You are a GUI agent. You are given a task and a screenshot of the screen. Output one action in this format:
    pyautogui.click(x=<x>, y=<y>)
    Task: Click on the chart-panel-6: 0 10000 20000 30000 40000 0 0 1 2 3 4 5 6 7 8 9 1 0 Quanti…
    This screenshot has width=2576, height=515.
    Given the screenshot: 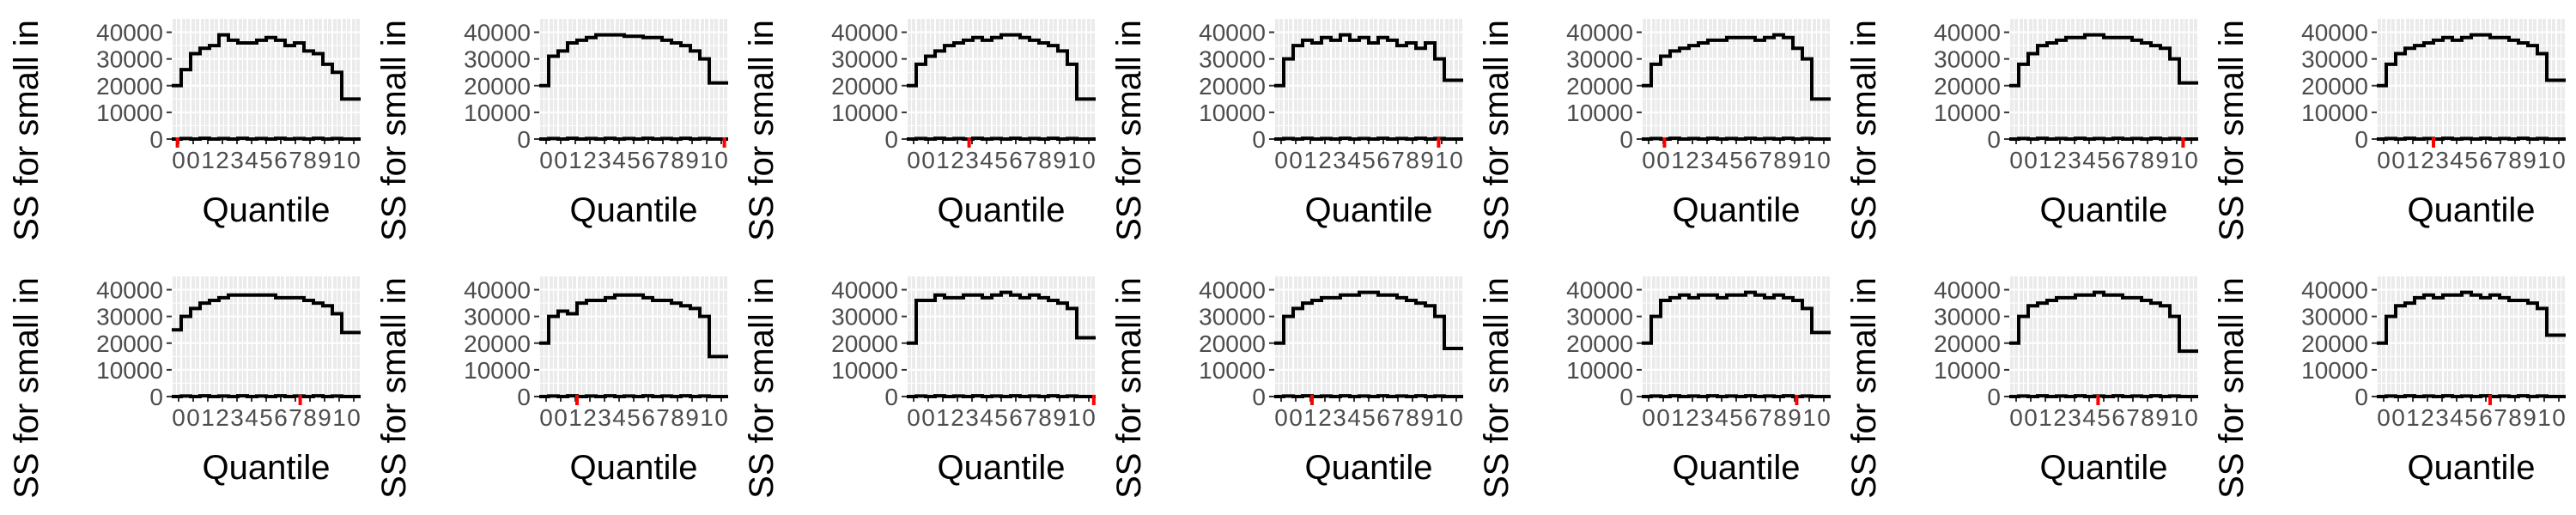 What is the action you would take?
    pyautogui.click(x=2021, y=129)
    